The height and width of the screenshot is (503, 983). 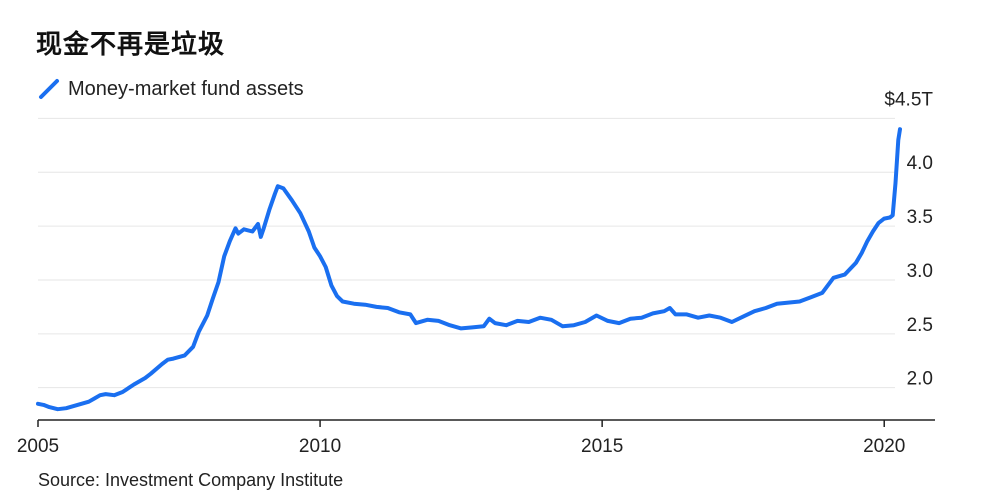 I want to click on x-tick-label: 2015, so click(x=602, y=446).